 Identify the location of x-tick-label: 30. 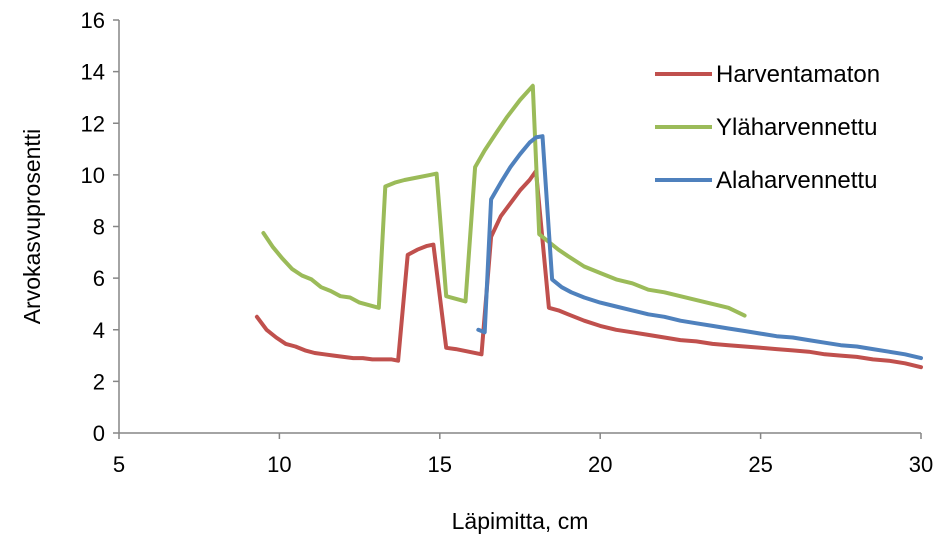
(921, 464).